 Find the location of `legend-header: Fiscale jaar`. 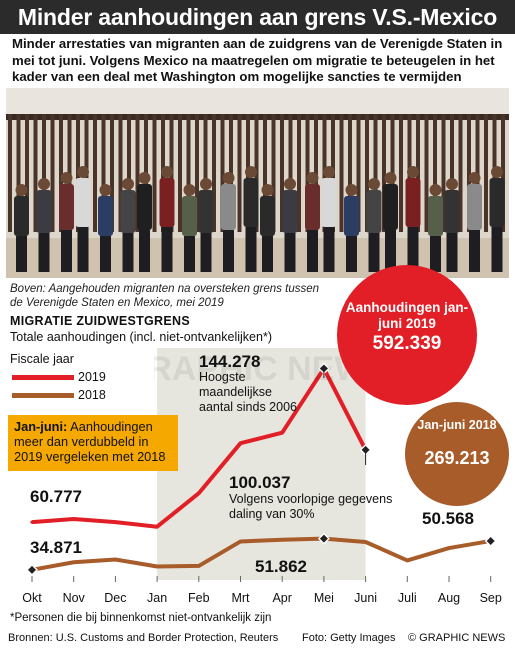

legend-header: Fiscale jaar is located at coordinates (42, 359).